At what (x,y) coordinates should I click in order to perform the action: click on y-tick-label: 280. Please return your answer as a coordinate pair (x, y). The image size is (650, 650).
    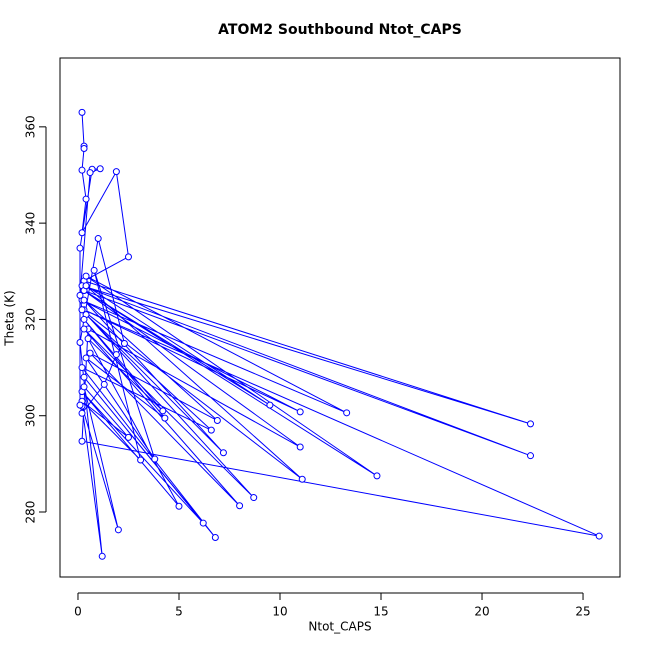
    Looking at the image, I should click on (31, 512).